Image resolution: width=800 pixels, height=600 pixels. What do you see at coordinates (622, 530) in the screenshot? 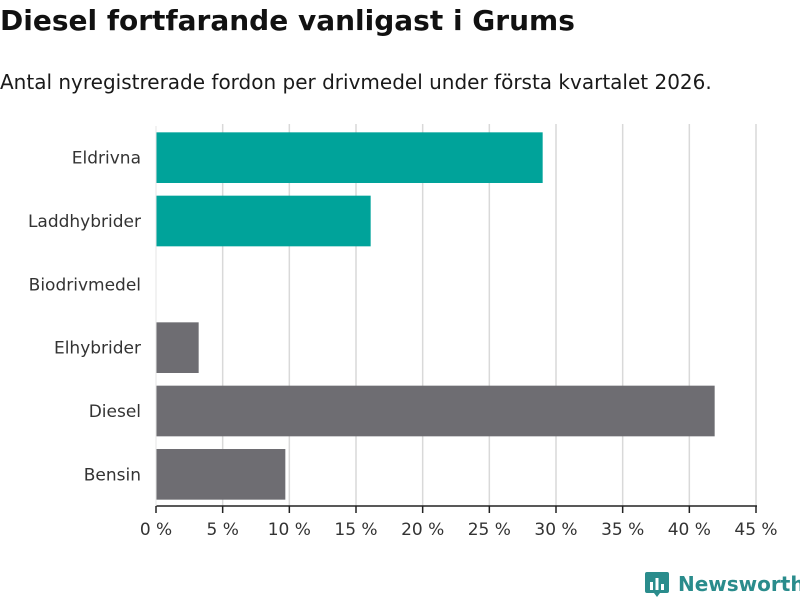
I see `x-tick-label: 35 %` at bounding box center [622, 530].